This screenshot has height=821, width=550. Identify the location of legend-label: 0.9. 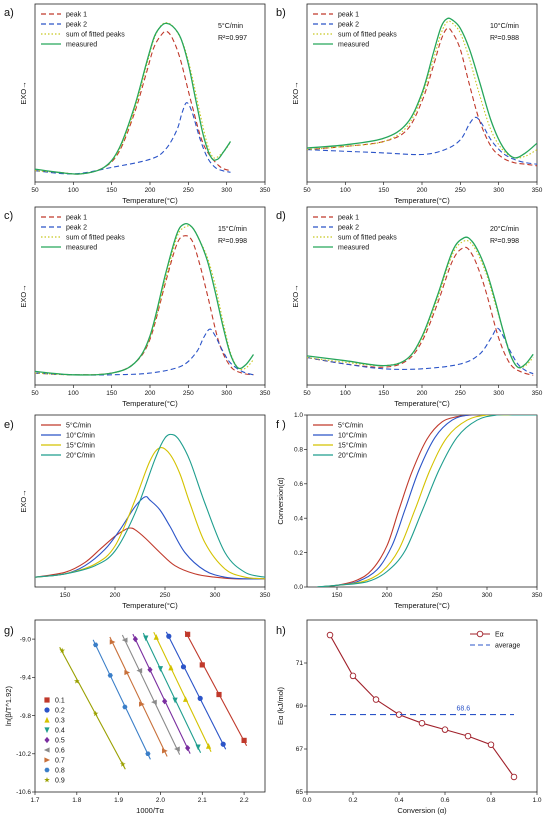
(60, 781).